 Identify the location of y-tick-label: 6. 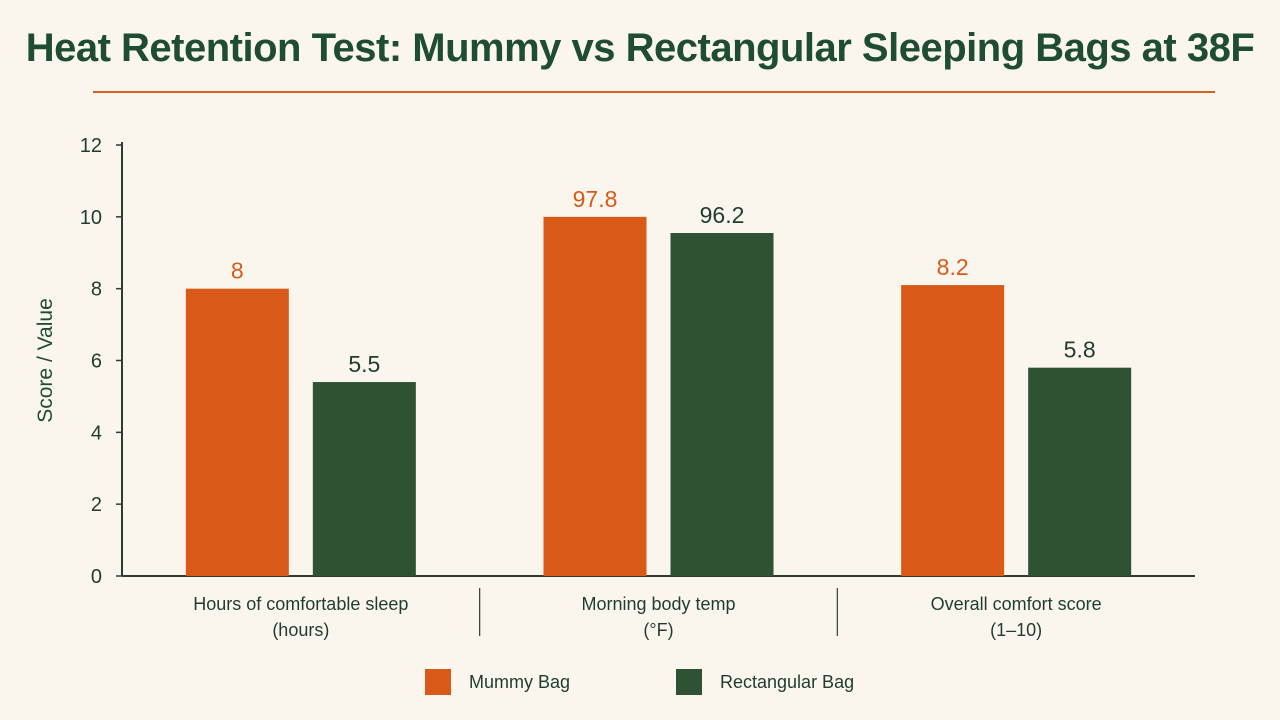
(96, 362).